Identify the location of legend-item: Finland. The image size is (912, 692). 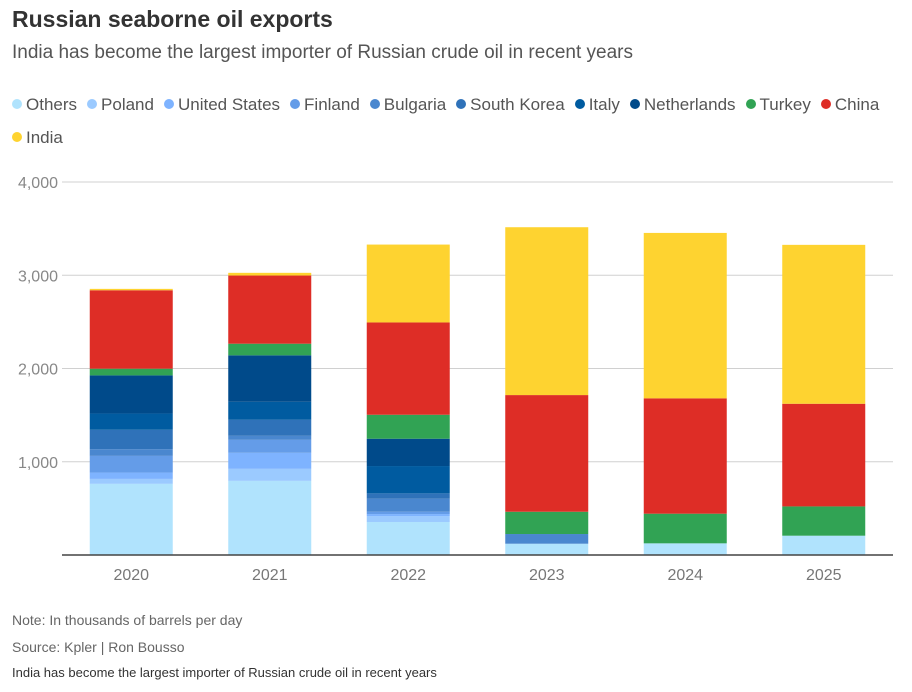
(325, 104).